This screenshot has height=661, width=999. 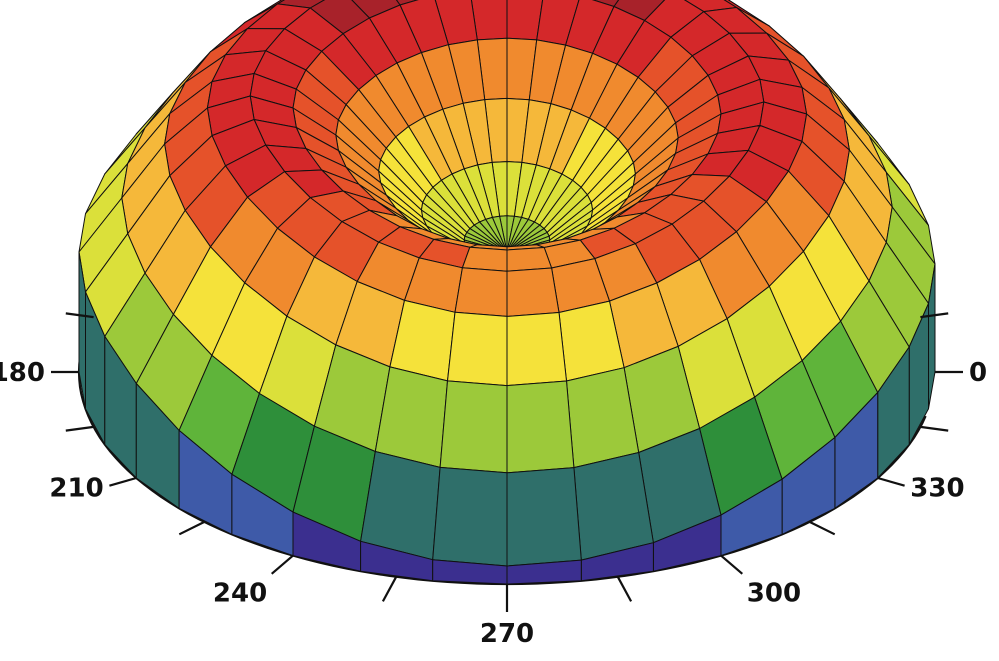 What do you see at coordinates (937, 488) in the screenshot?
I see `tick-label-330: 330` at bounding box center [937, 488].